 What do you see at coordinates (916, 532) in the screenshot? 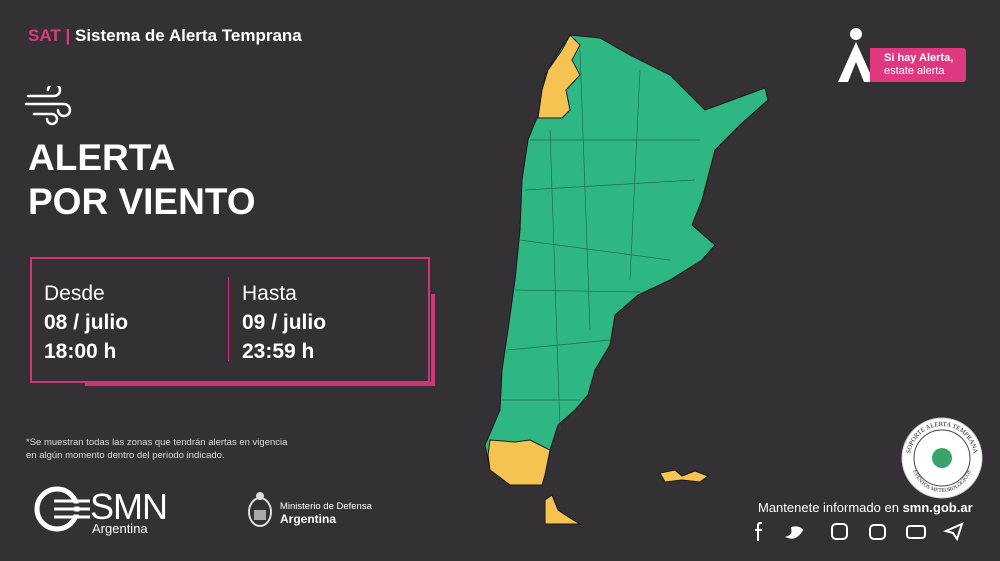
I see `youtube-icon` at bounding box center [916, 532].